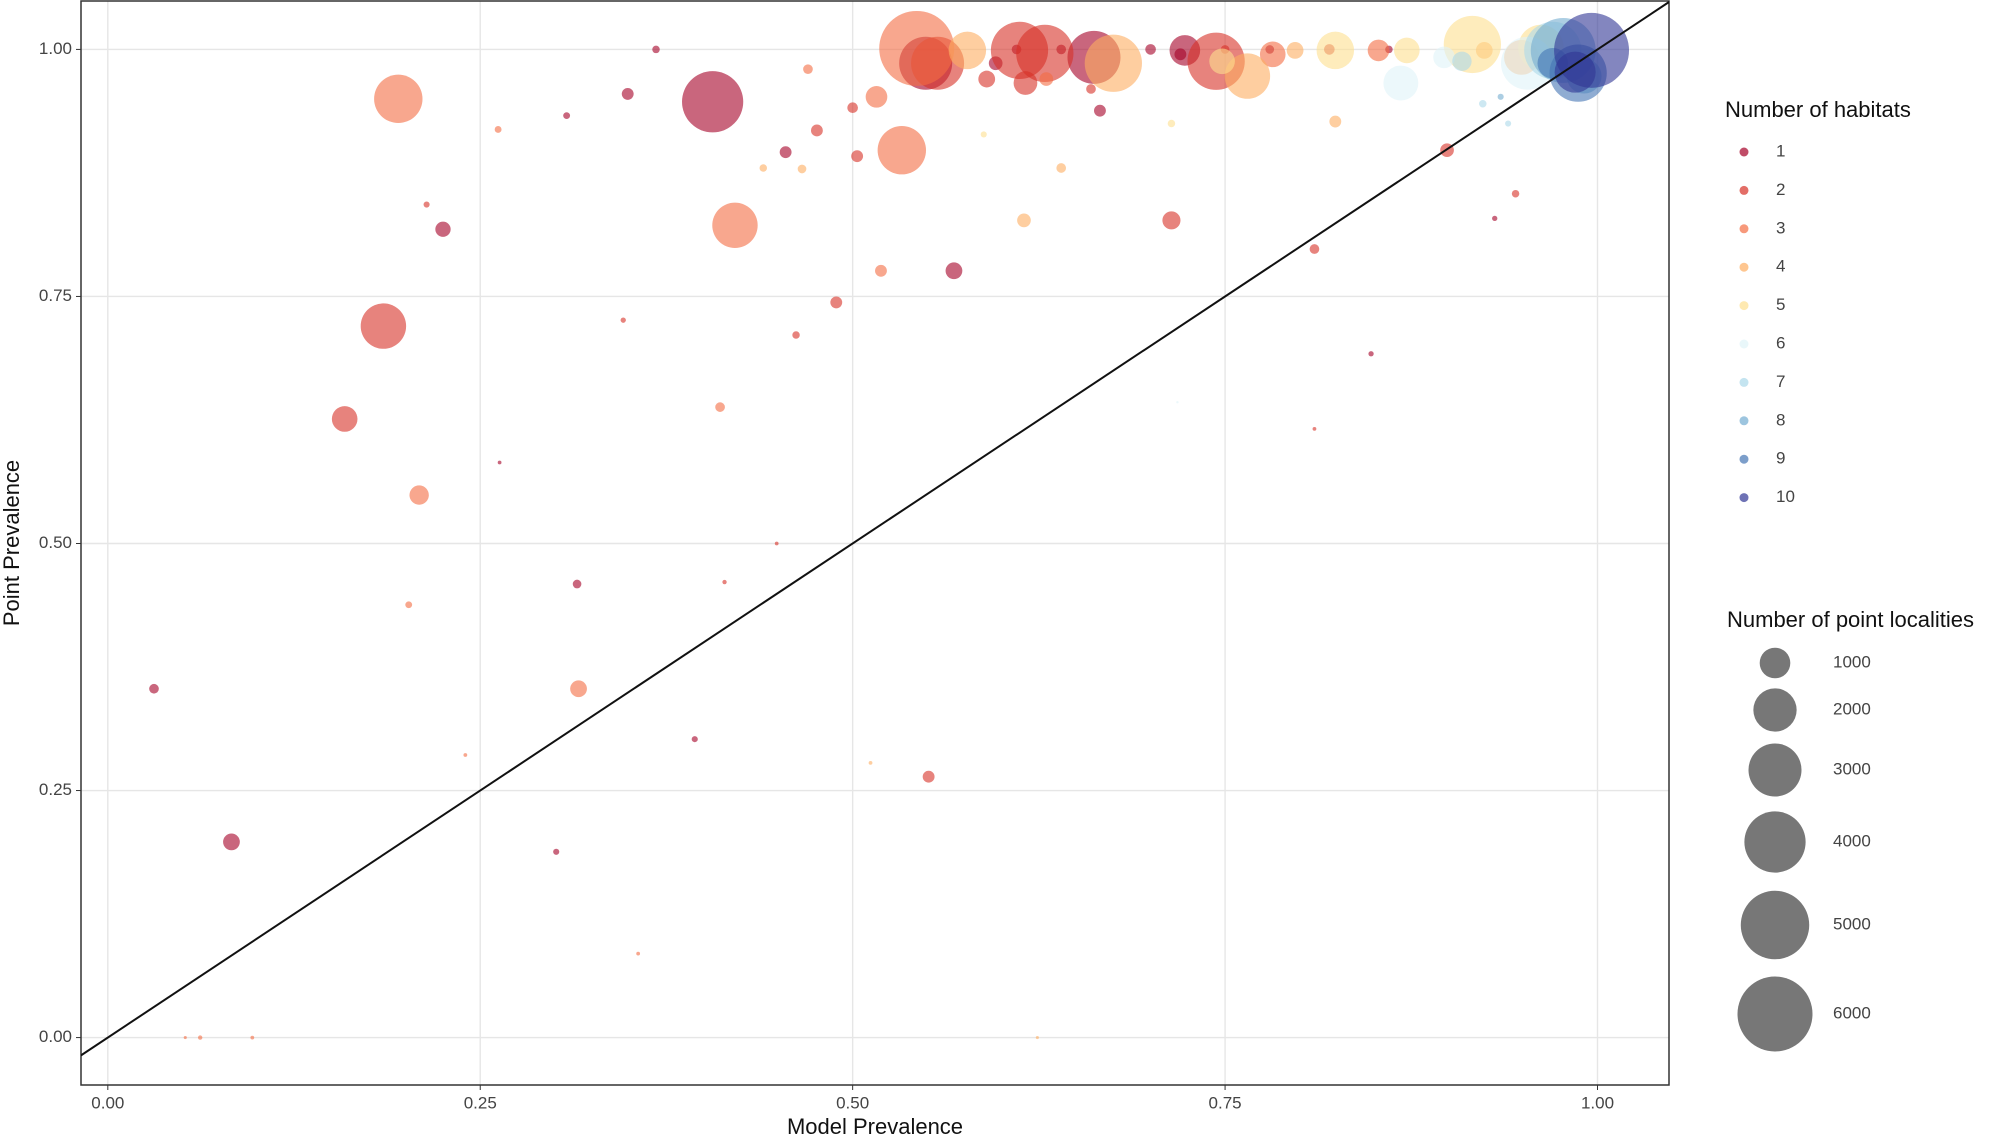 The width and height of the screenshot is (1996, 1138). I want to click on size-legend-label: 4000, so click(1852, 840).